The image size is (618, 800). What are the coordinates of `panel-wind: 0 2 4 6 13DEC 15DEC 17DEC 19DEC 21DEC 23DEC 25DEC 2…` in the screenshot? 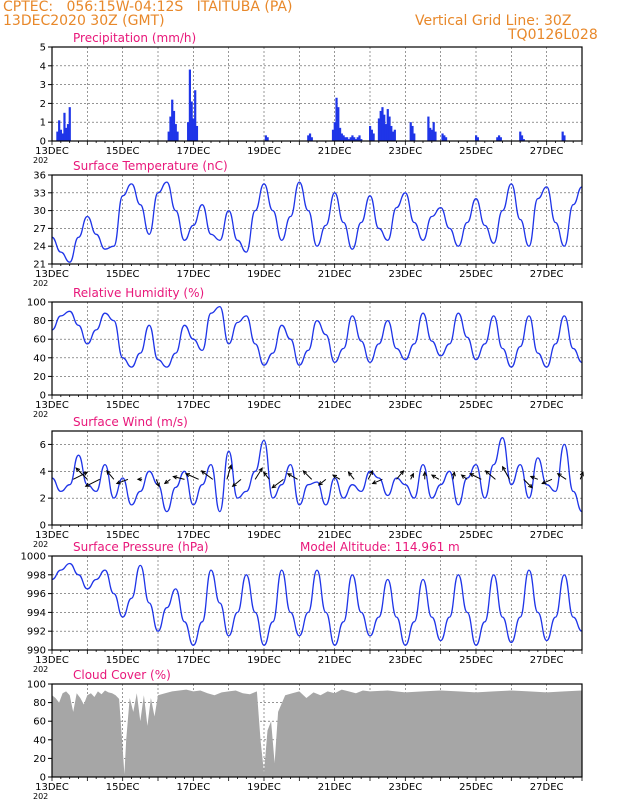 It's located at (308, 482).